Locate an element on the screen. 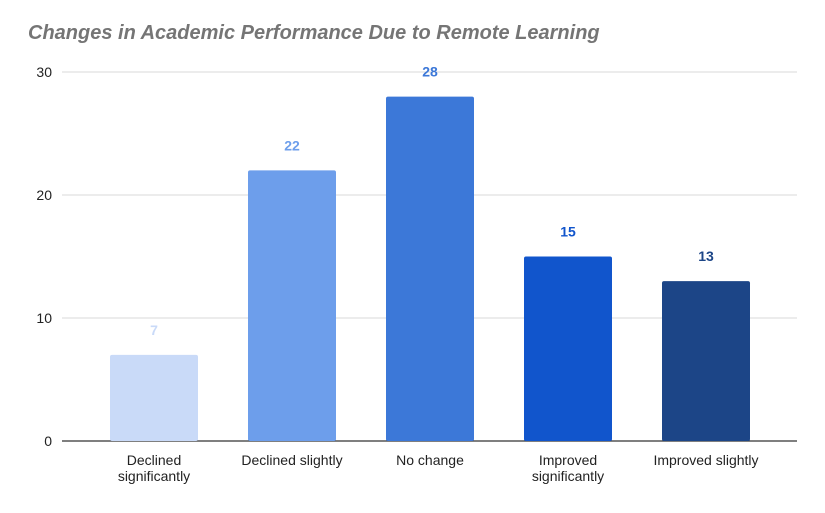 This screenshot has width=825, height=513. x-tick-label: Declined slightly is located at coordinates (291, 460).